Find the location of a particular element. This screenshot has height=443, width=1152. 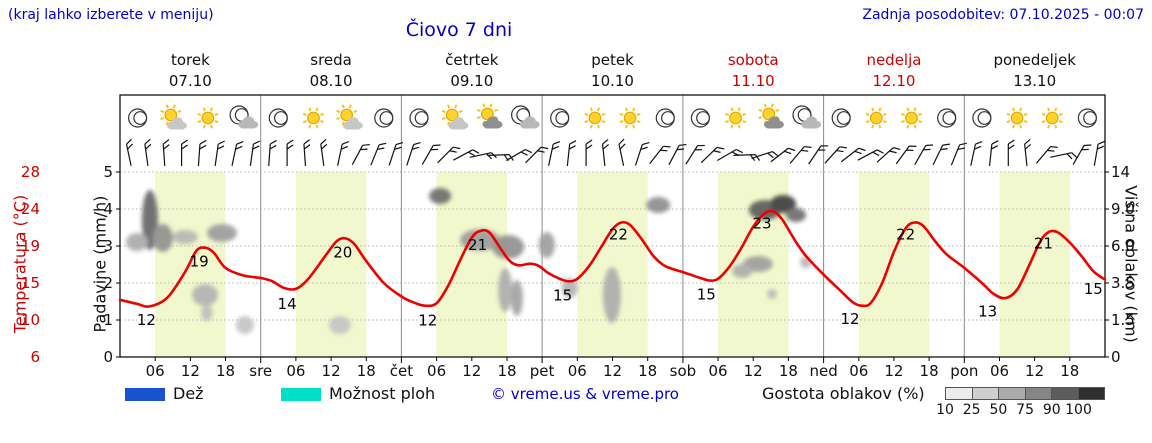

cloud-tick-label: 1.5 is located at coordinates (1123, 320).